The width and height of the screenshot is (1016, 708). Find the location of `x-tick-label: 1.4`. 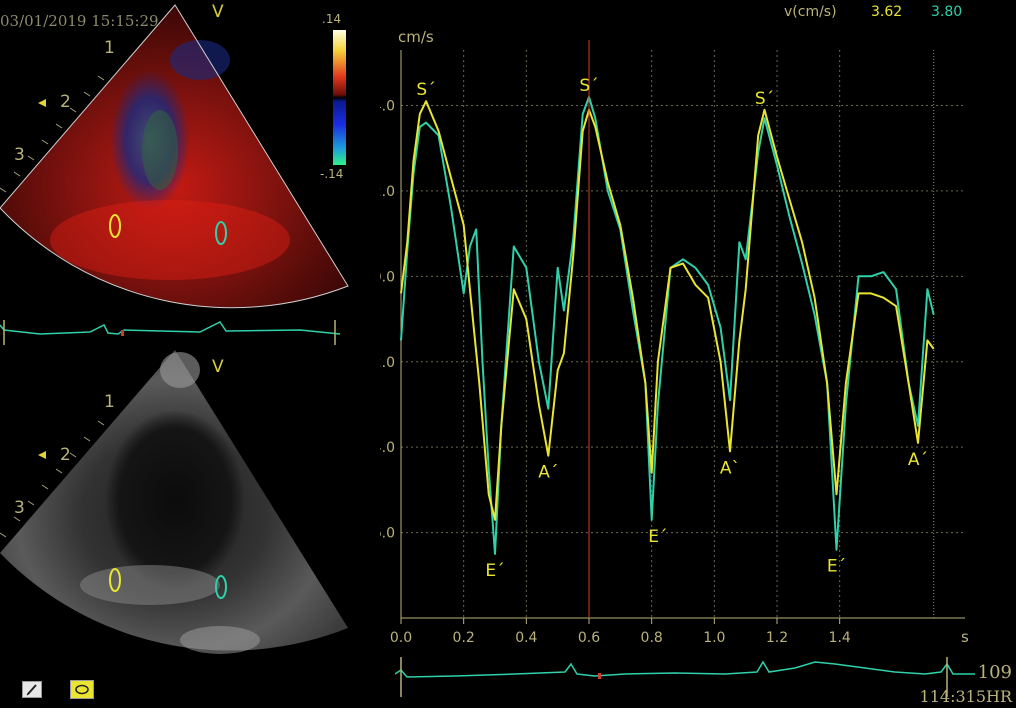

x-tick-label: 1.4 is located at coordinates (840, 638).